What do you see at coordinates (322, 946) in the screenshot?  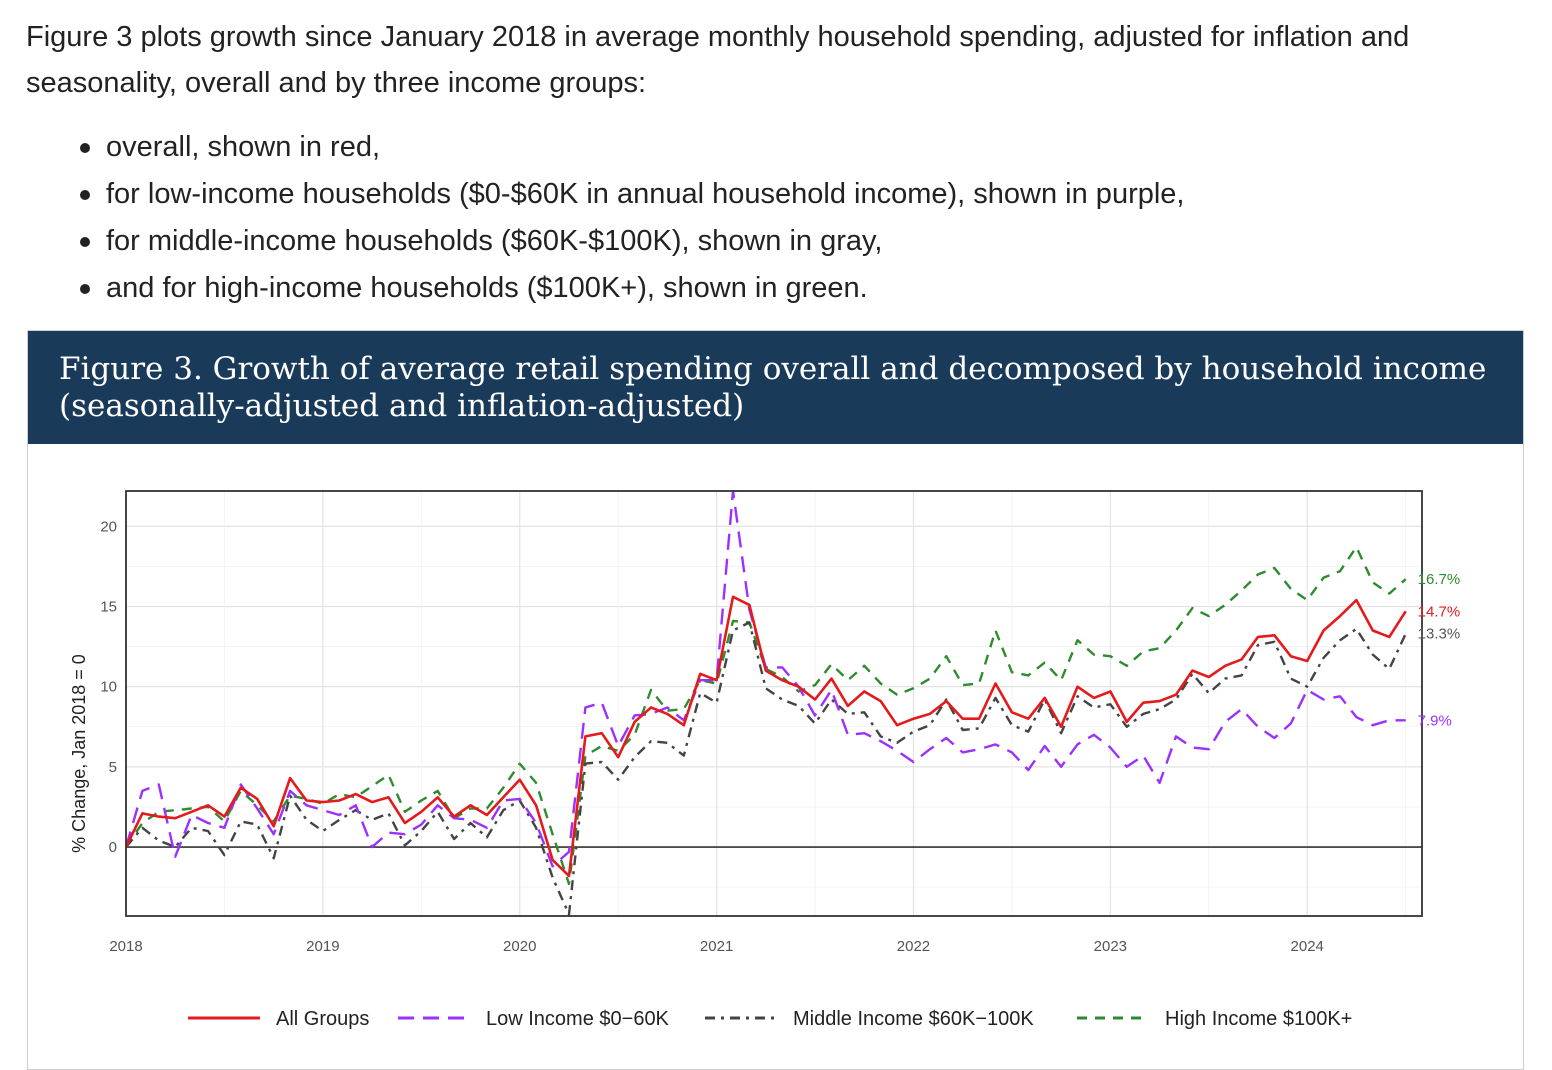 I see `x-tick-label: 2019` at bounding box center [322, 946].